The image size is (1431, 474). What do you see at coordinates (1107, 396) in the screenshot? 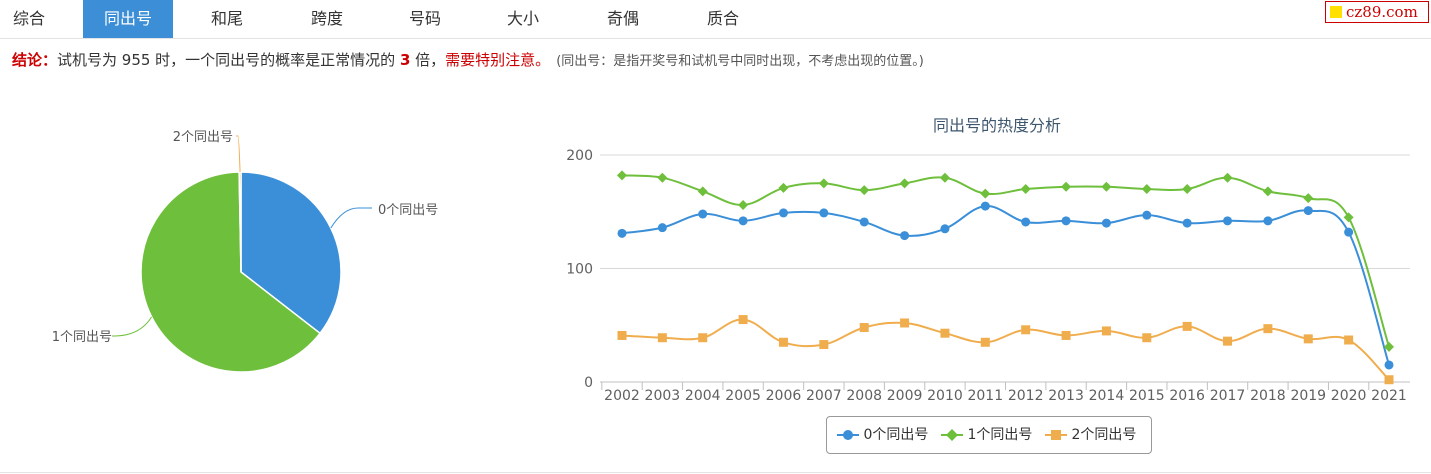
I see `x-tick-label: 2014` at bounding box center [1107, 396].